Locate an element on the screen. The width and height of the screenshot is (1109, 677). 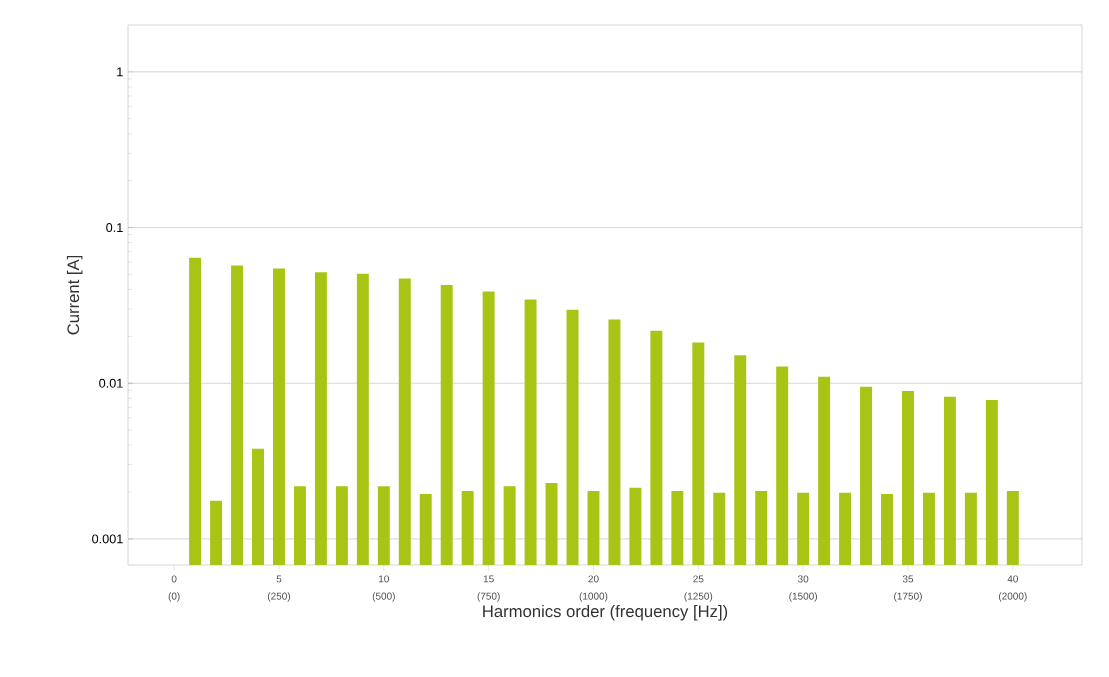
y-tick-label: 0.1 is located at coordinates (114, 228).